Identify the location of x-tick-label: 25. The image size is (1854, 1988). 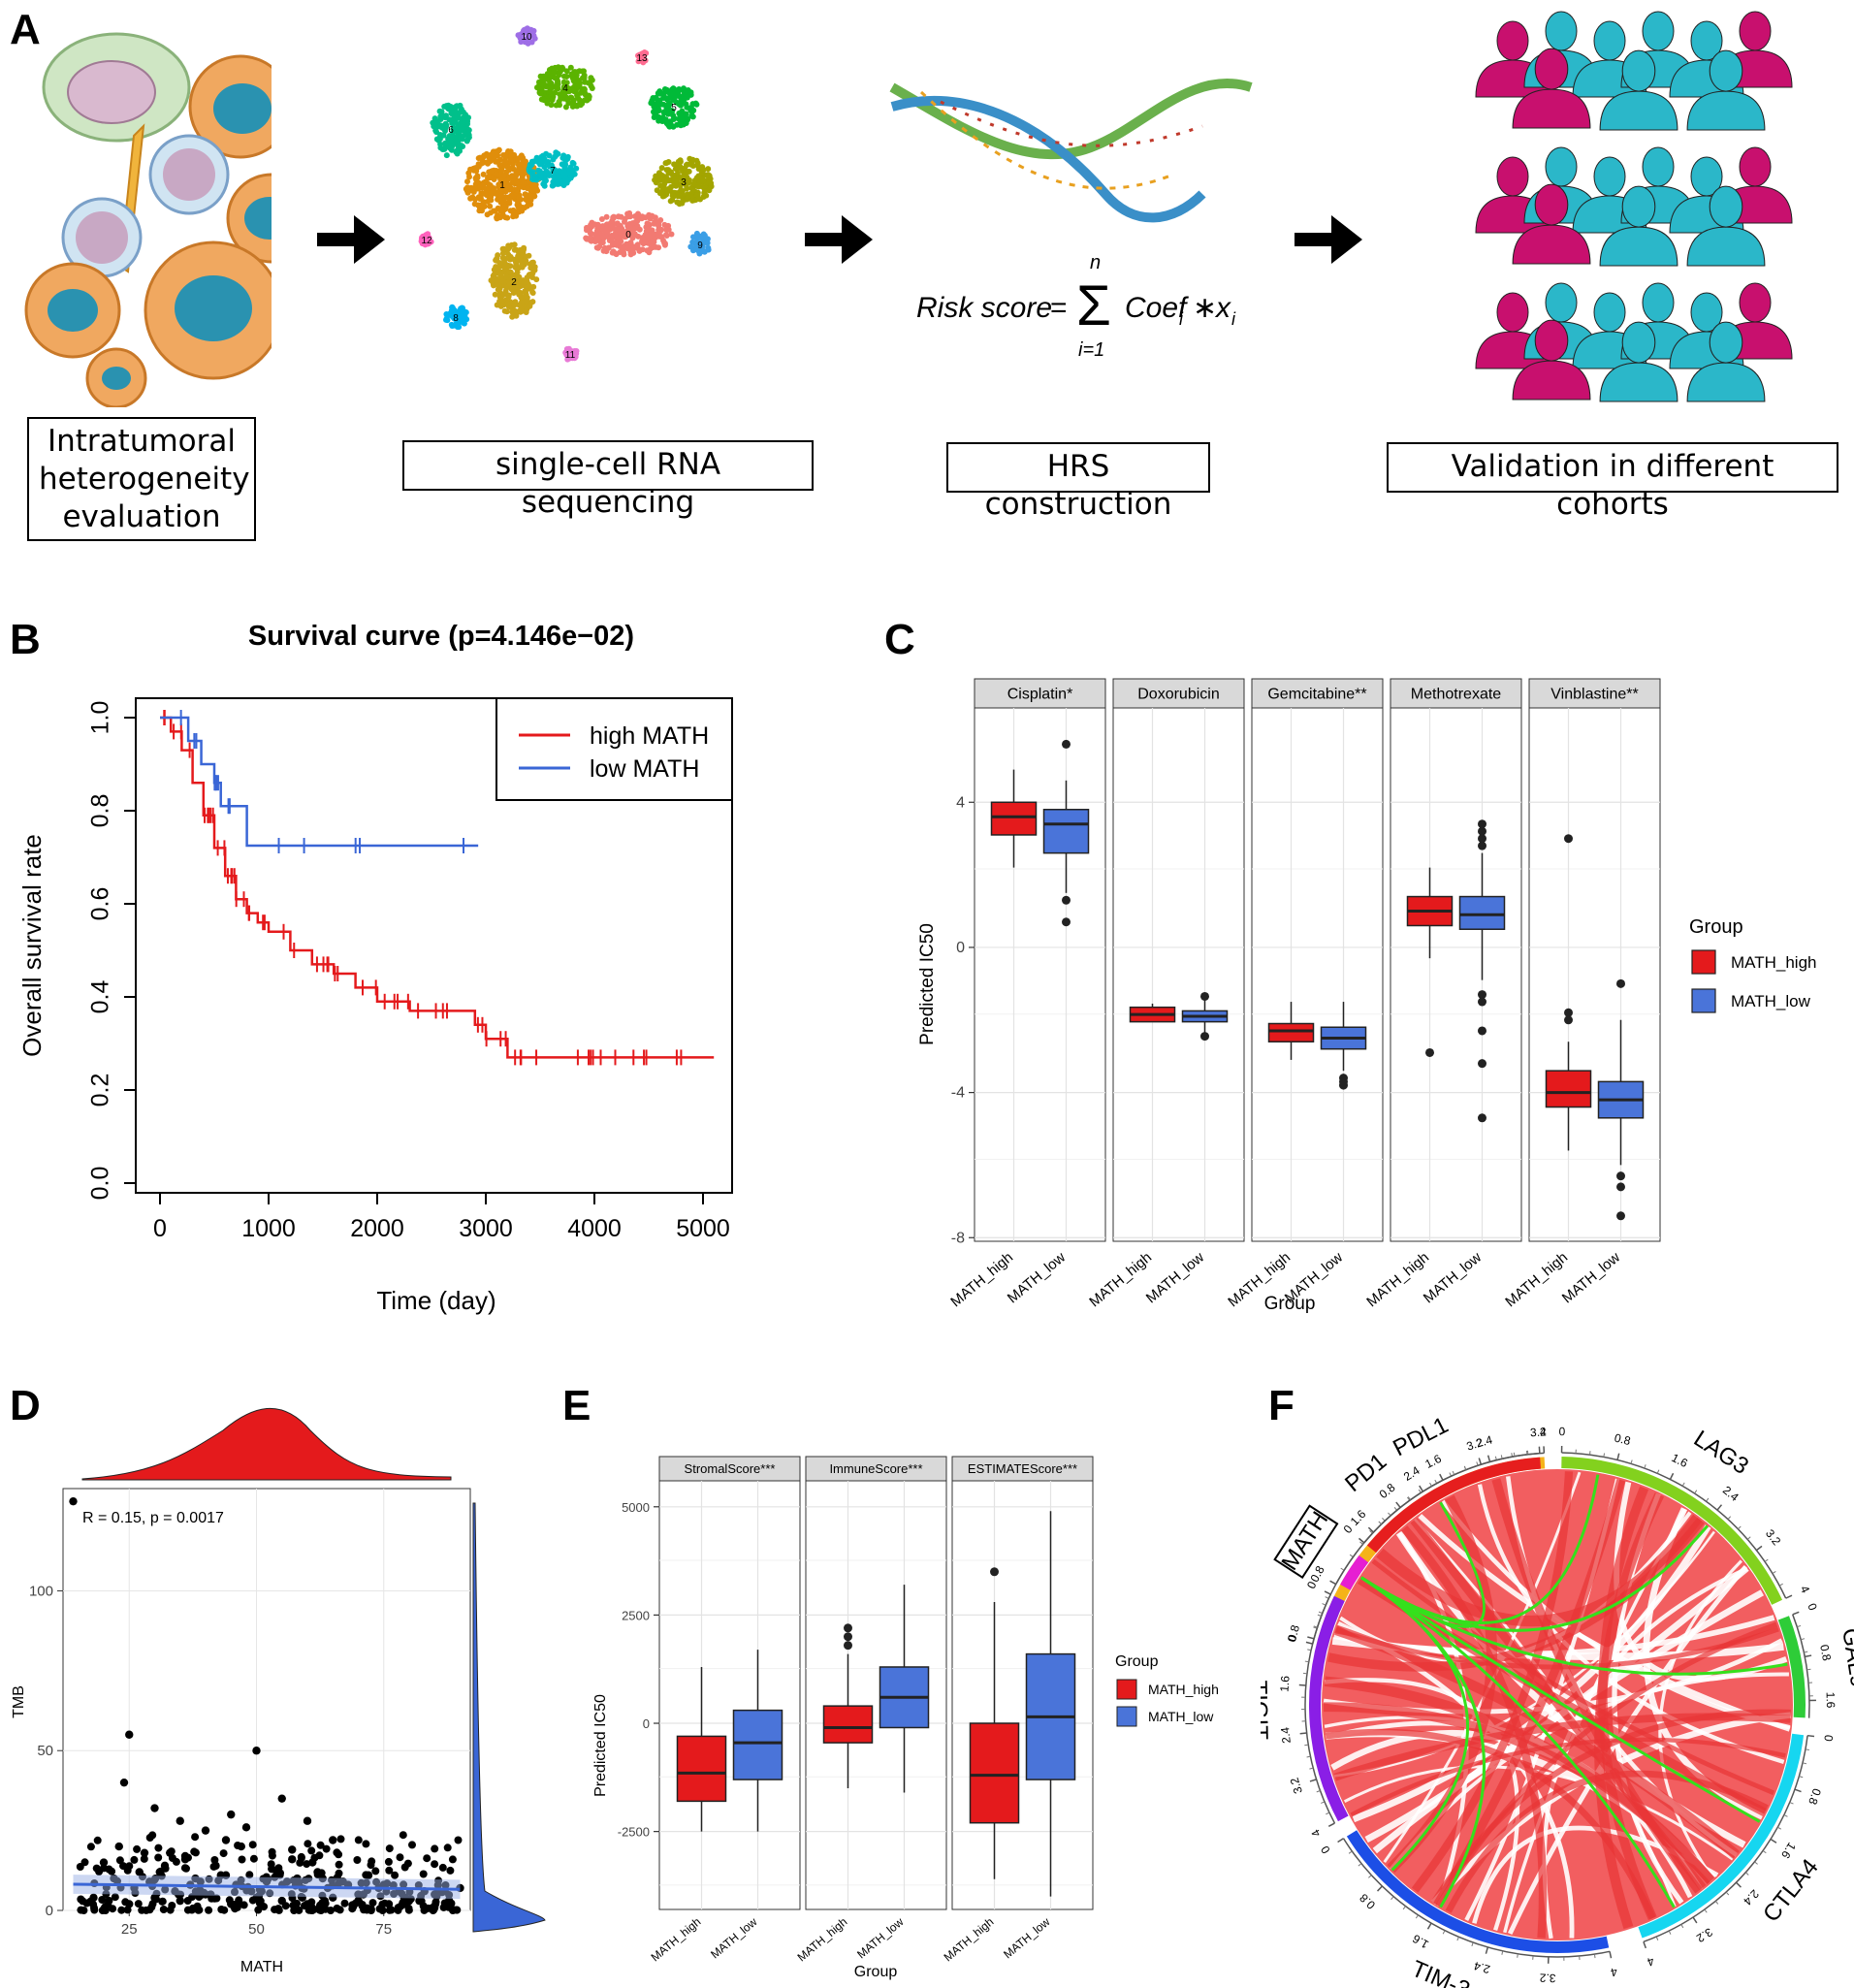
(129, 1929).